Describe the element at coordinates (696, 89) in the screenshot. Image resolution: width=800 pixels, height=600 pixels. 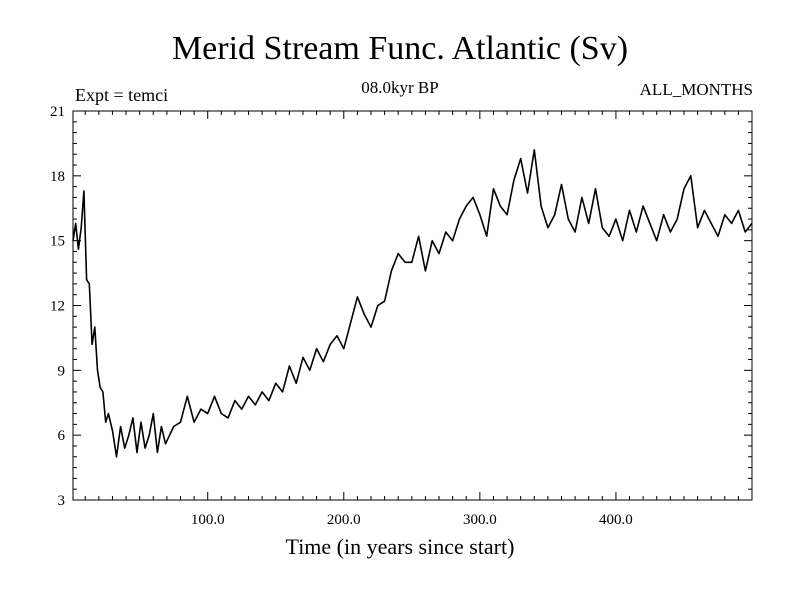
I see `months-label: ALL_MONTHS` at that location.